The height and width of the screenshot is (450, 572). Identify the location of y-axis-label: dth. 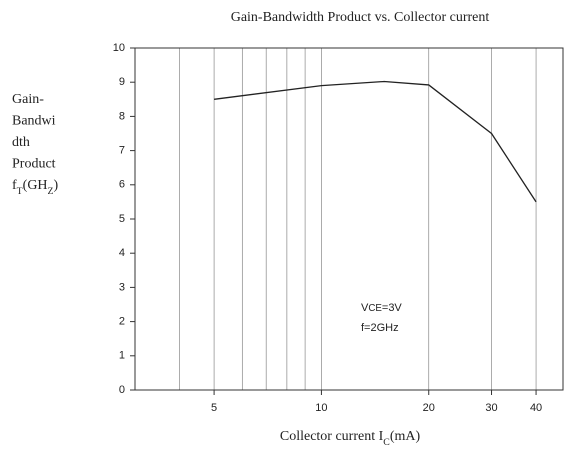
(21, 142).